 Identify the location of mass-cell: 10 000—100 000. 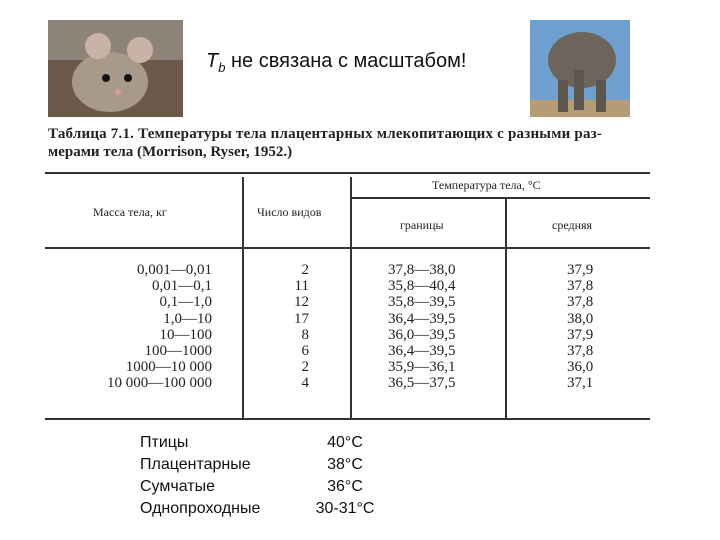
(159, 383).